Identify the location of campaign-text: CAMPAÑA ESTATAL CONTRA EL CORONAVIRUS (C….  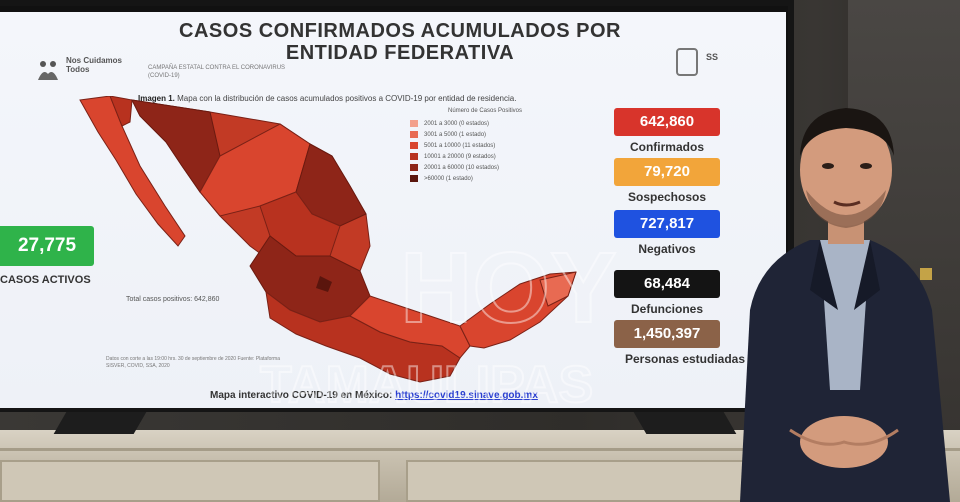
(217, 72).